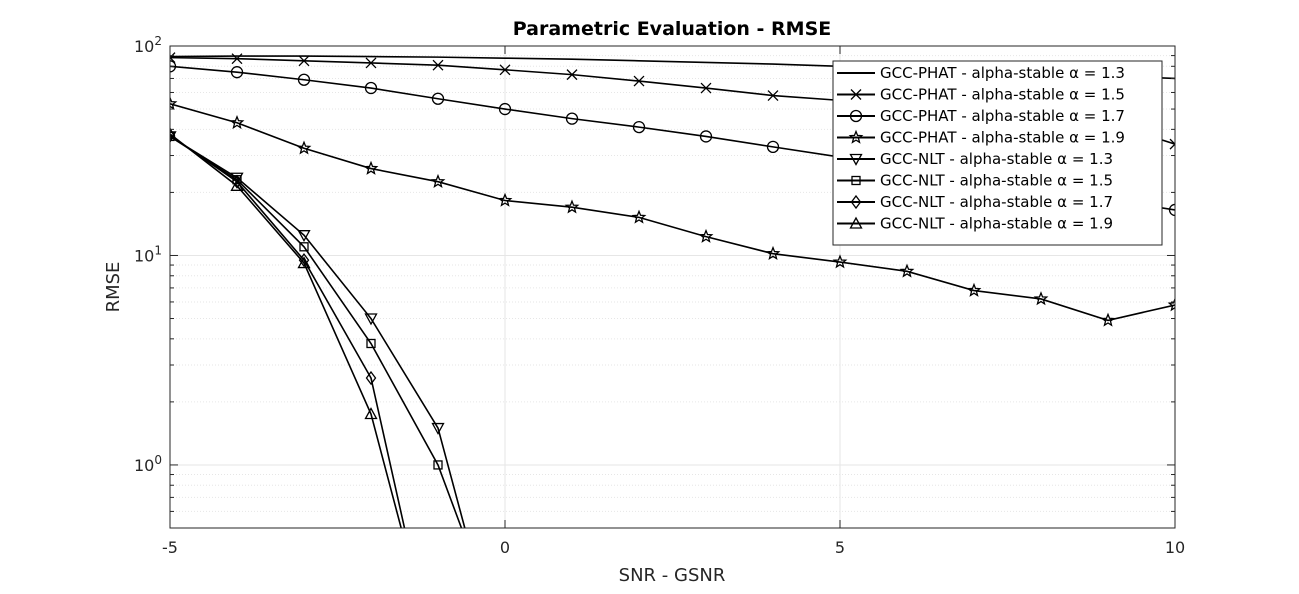  Describe the element at coordinates (1175, 547) in the screenshot. I see `x-tick-label: 10` at that location.